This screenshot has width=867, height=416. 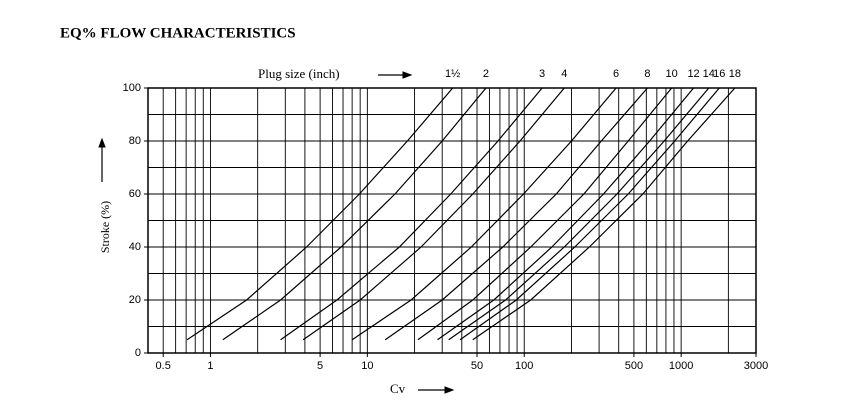 What do you see at coordinates (210, 366) in the screenshot?
I see `x-tick-label: 1` at bounding box center [210, 366].